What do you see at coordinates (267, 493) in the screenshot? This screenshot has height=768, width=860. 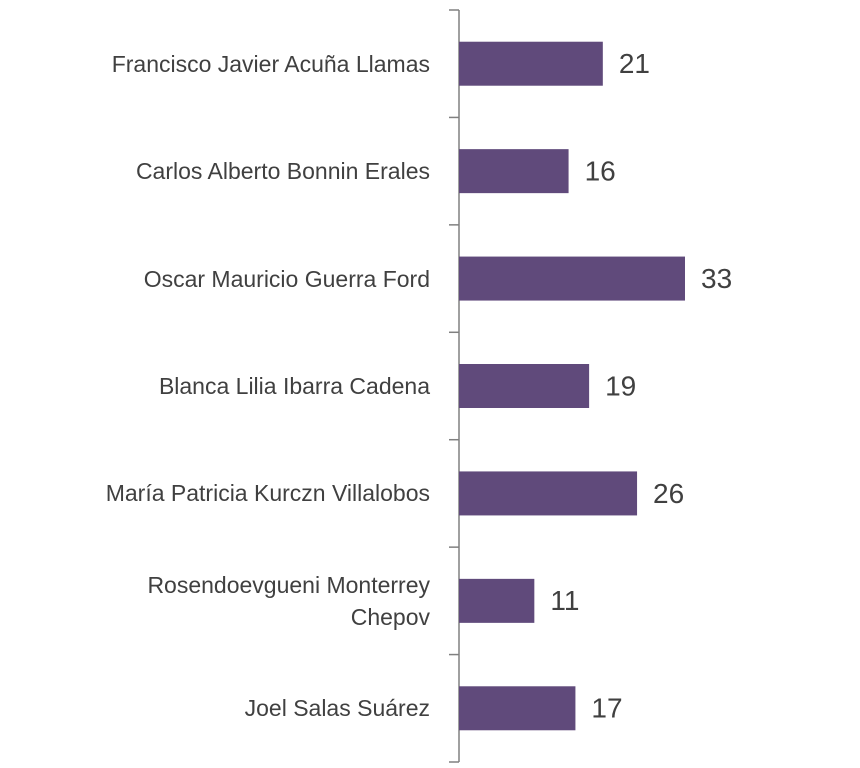 I see `category-label: María Patricia Kurczn Villalobos` at bounding box center [267, 493].